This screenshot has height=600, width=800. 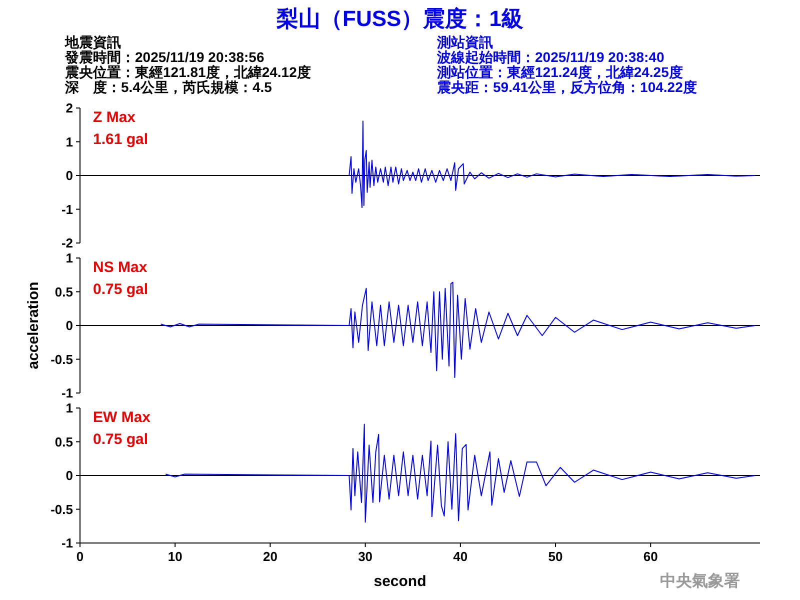 I want to click on text: 震央距：59.41公里，反方位角：104.22度, so click(x=566, y=87).